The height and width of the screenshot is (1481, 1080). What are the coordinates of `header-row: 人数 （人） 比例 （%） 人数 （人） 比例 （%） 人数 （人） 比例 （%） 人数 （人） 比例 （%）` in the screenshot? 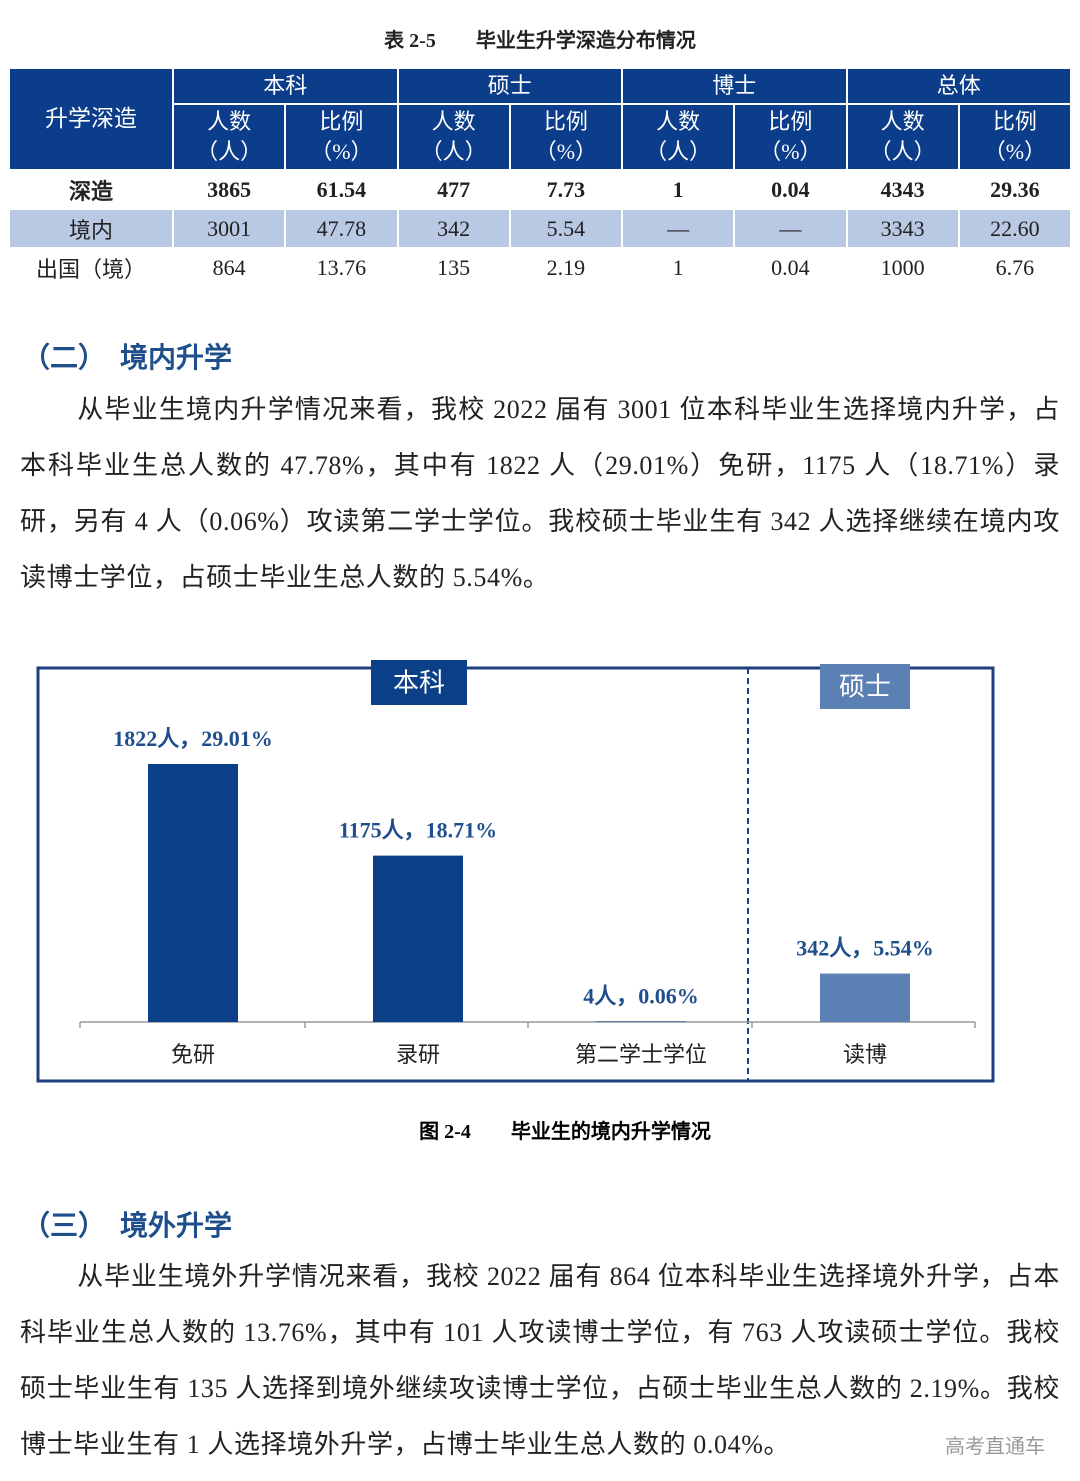 It's located at (541, 137).